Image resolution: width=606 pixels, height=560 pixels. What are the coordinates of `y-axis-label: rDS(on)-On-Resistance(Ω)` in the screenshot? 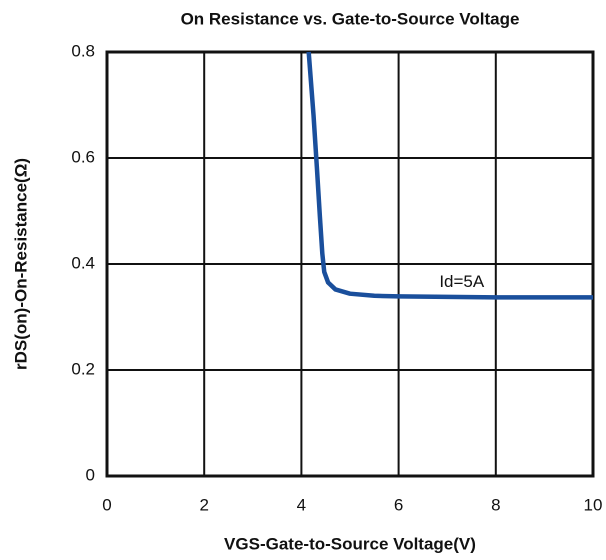 It's located at (20, 264).